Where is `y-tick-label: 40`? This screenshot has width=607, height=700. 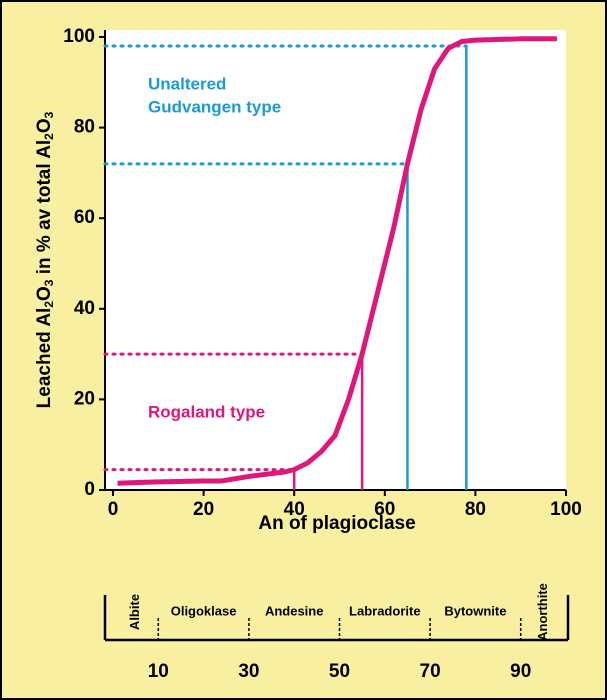
y-tick-label: 40 is located at coordinates (84, 308).